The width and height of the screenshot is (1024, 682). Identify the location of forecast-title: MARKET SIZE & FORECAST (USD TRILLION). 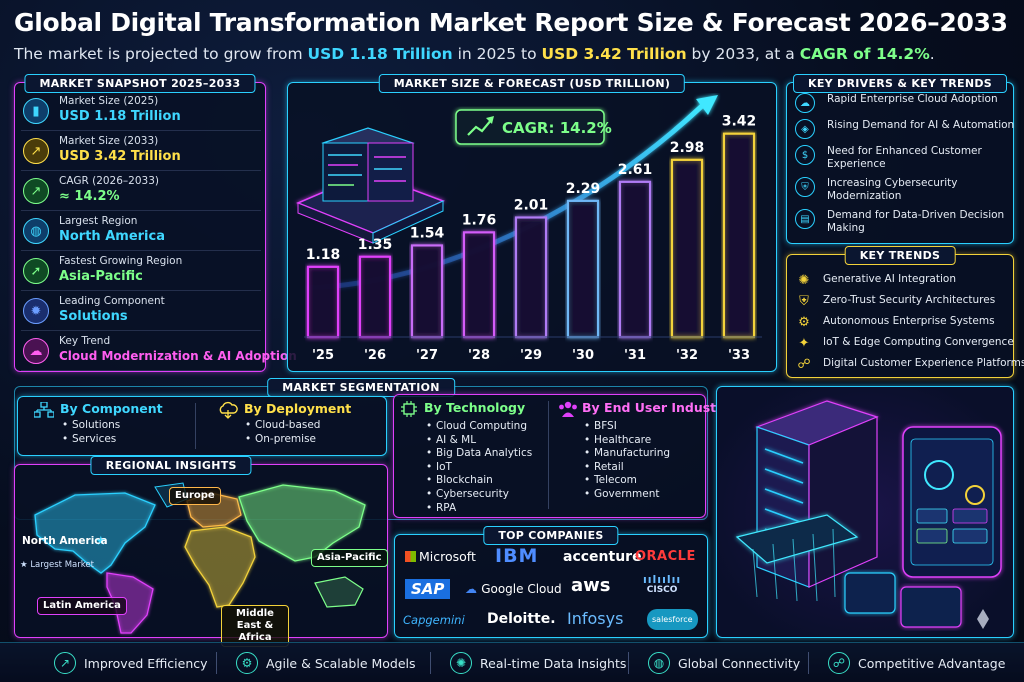
(532, 83).